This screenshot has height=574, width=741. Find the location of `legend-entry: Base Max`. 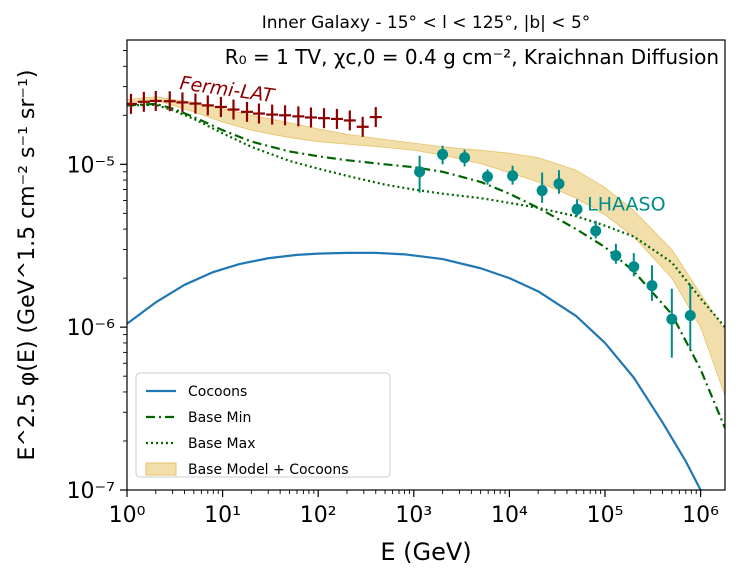

legend-entry: Base Max is located at coordinates (200, 444).